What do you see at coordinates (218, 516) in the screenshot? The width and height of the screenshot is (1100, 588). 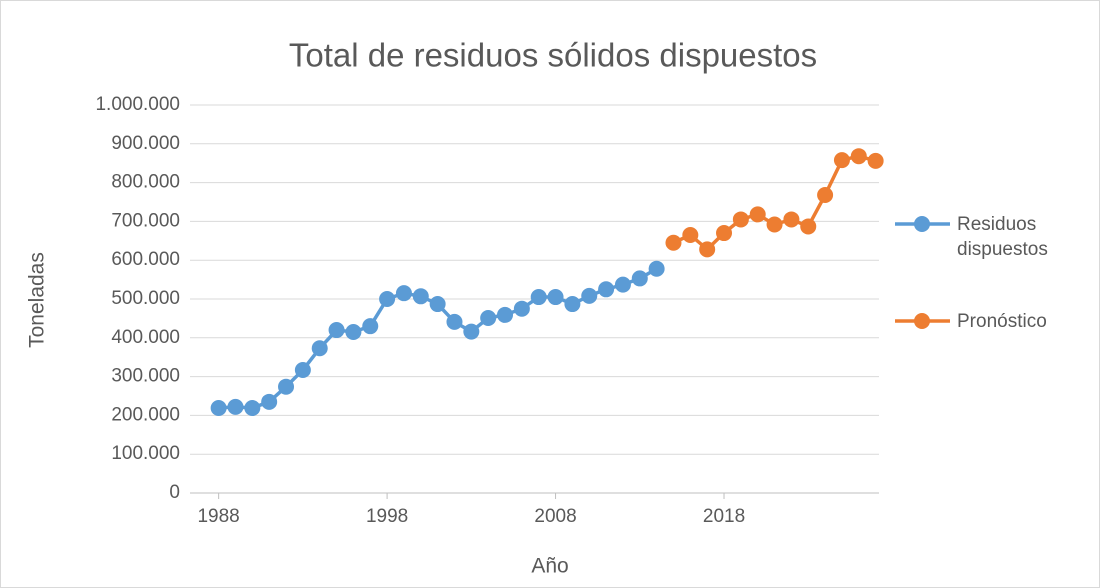 I see `x-tick-label: 1988` at bounding box center [218, 516].